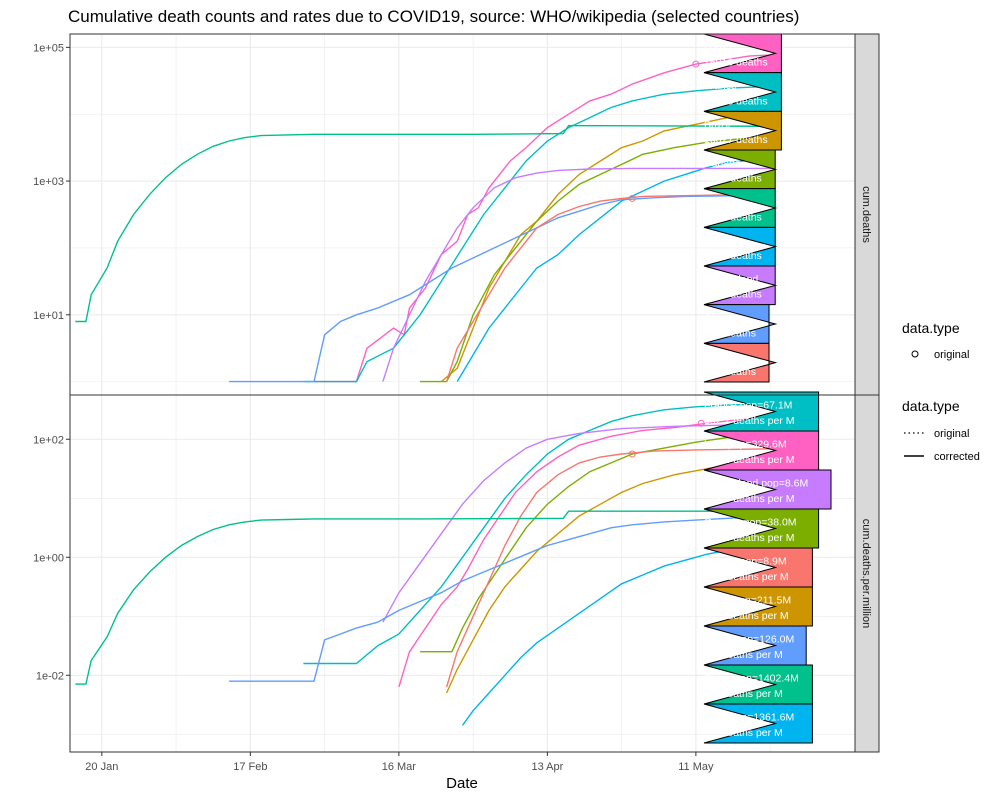 This screenshot has height=800, width=1000. What do you see at coordinates (866, 214) in the screenshot?
I see `facet-strip-label: cum.deaths` at bounding box center [866, 214].